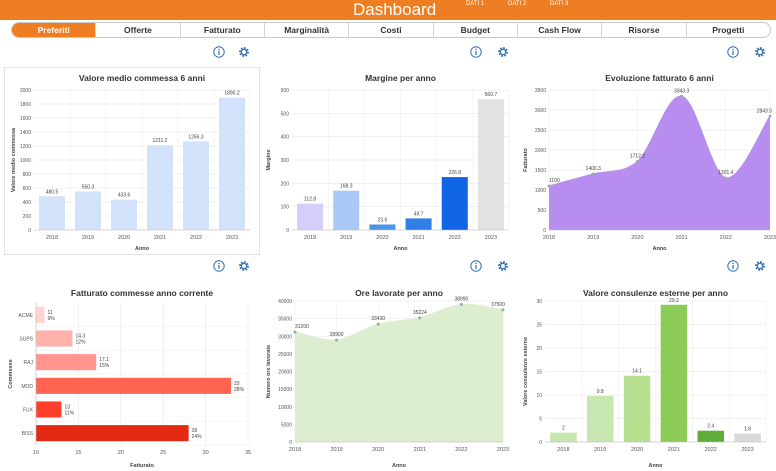 This screenshot has width=776, height=471. I want to click on x-tick-label: 2018, so click(52, 238).